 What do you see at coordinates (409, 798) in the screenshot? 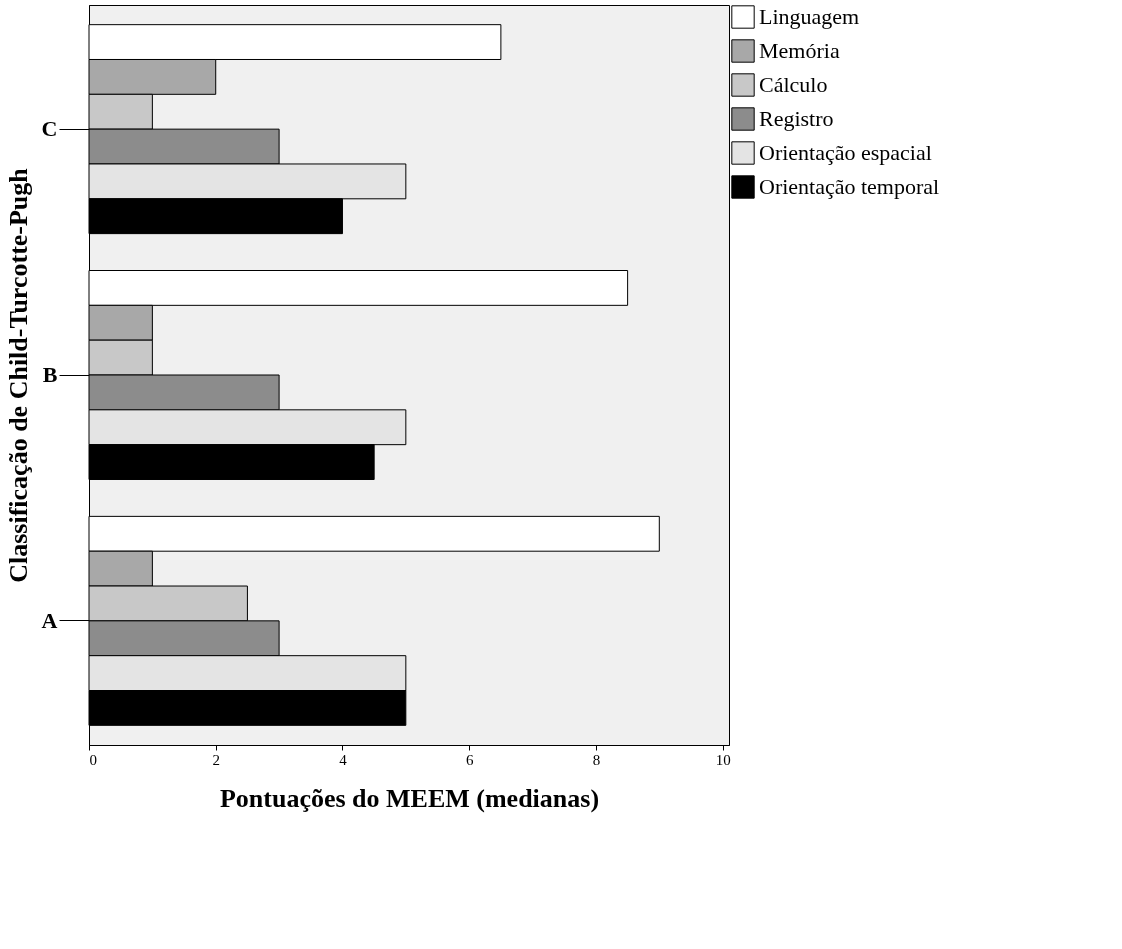
I see `x-axis-title: Pontuações do MEEM (medianas)` at bounding box center [409, 798].